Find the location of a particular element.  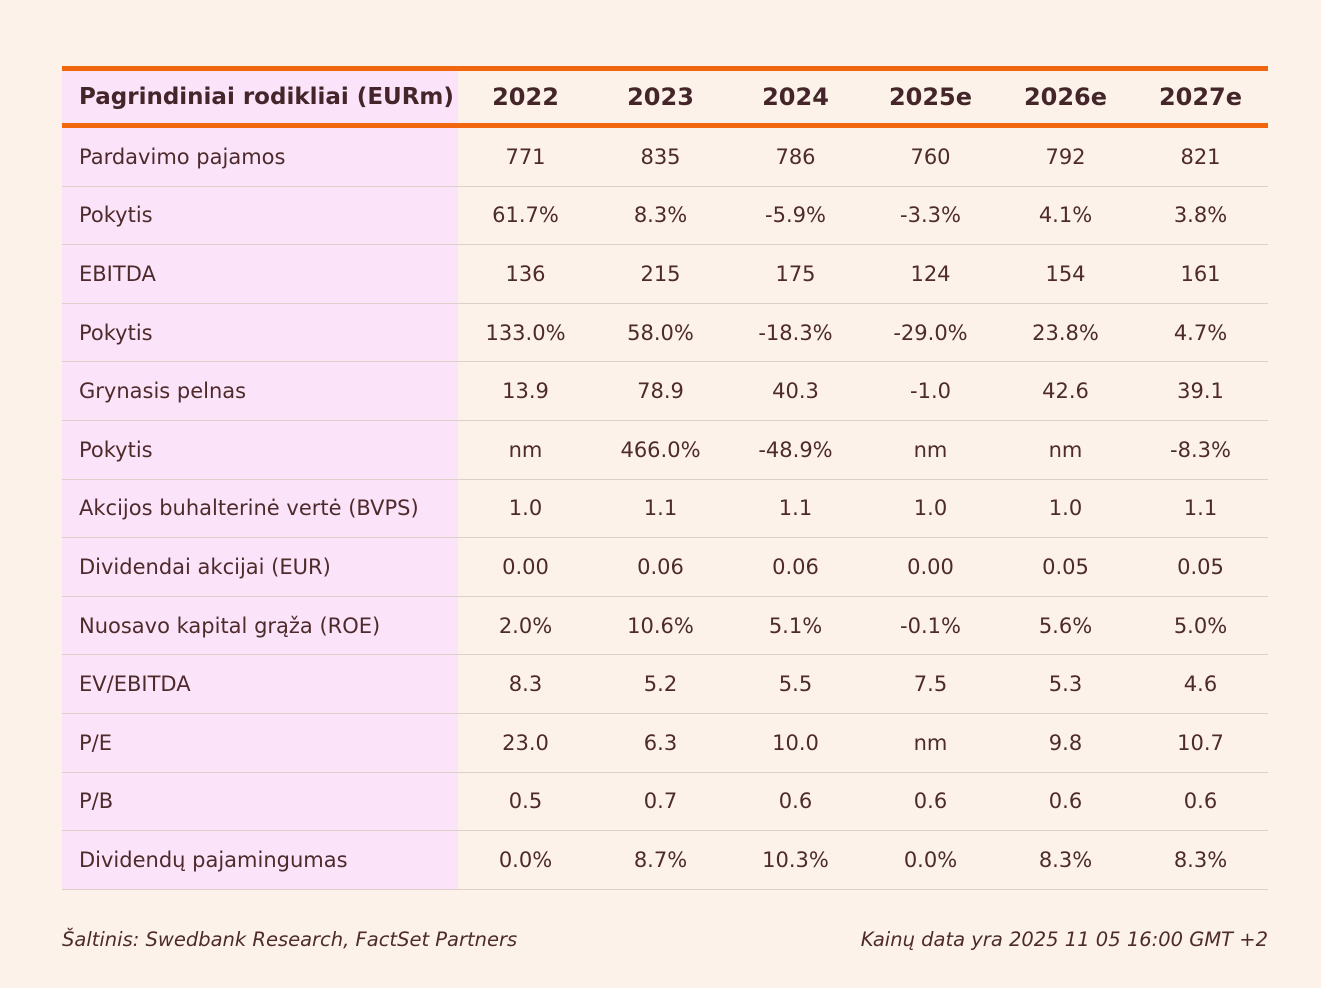

column-header-2026e: 2026e is located at coordinates (1065, 97).